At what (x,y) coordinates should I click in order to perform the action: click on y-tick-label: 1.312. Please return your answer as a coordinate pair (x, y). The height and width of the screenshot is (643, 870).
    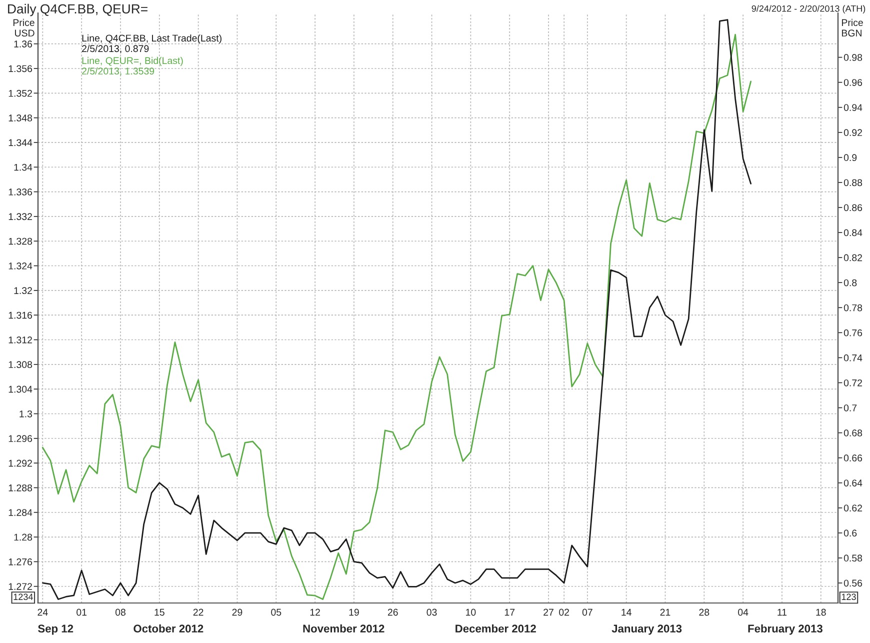
    Looking at the image, I should click on (20, 340).